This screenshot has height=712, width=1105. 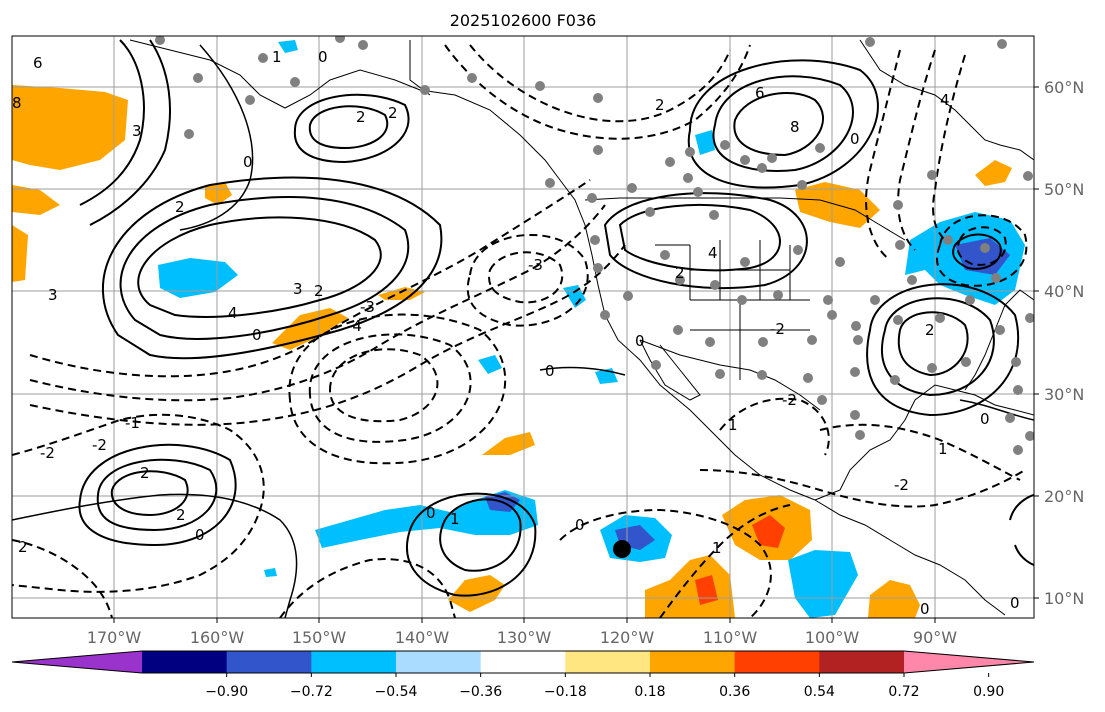 I want to click on contour-label: -2, so click(x=901, y=485).